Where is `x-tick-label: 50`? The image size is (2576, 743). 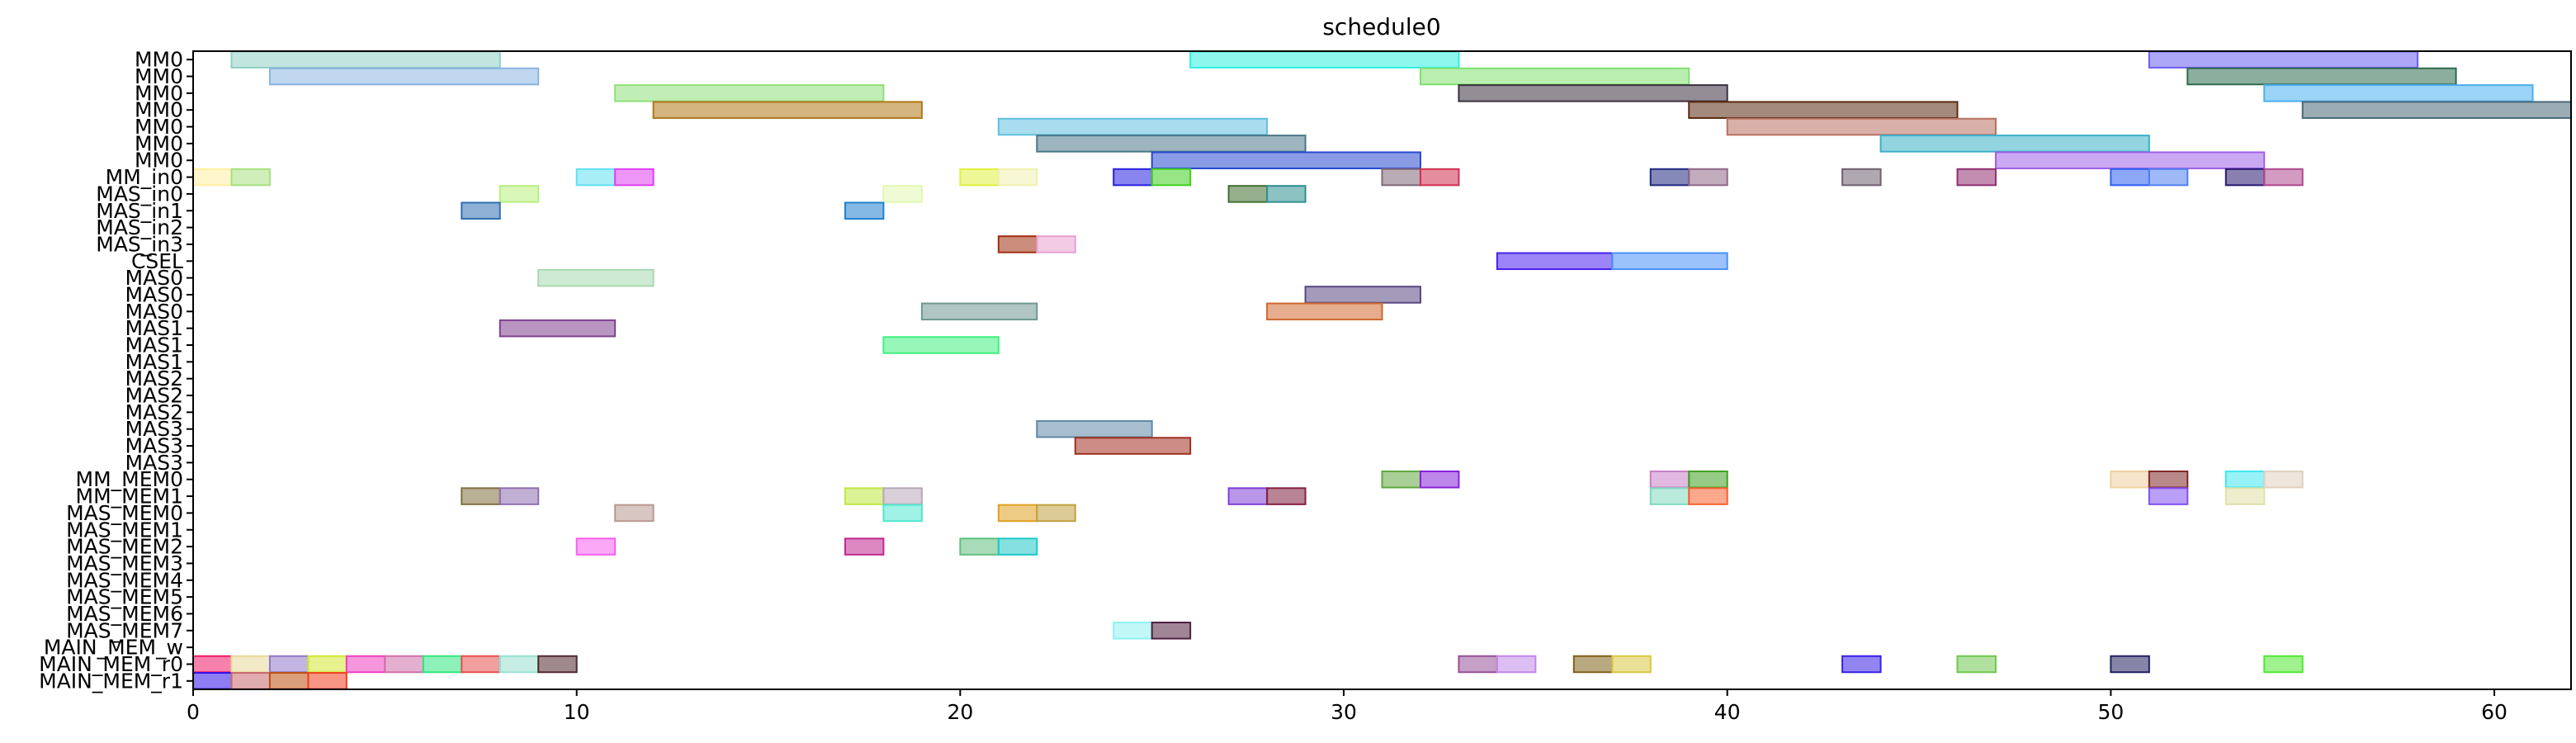
x-tick-label: 50 is located at coordinates (2110, 712).